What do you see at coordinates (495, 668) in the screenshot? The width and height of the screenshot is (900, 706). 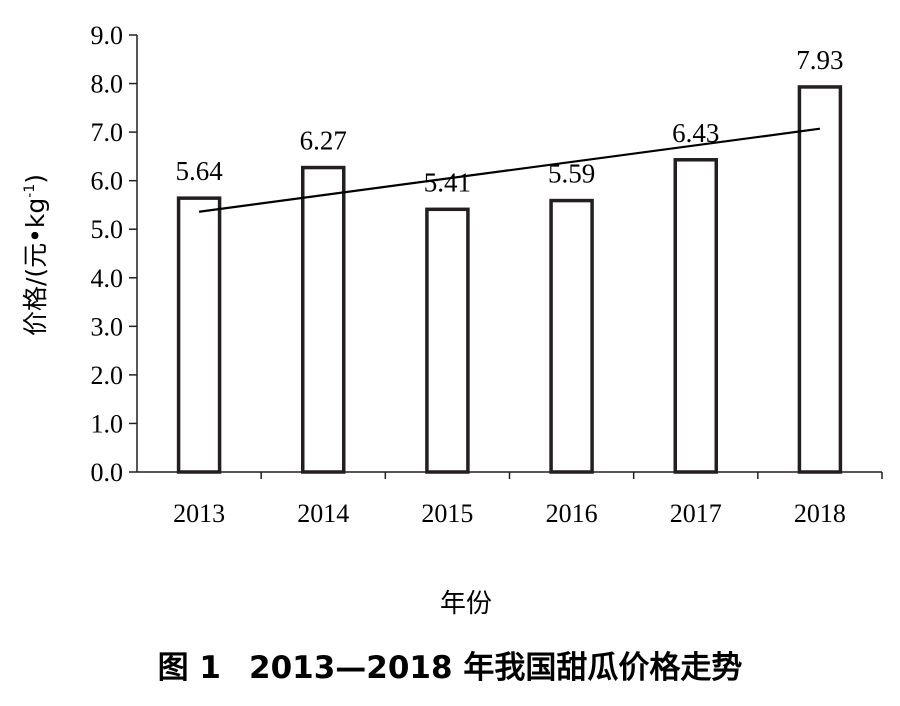 I see `figure-title: 2013—2018 年我国甜瓜价格走势` at bounding box center [495, 668].